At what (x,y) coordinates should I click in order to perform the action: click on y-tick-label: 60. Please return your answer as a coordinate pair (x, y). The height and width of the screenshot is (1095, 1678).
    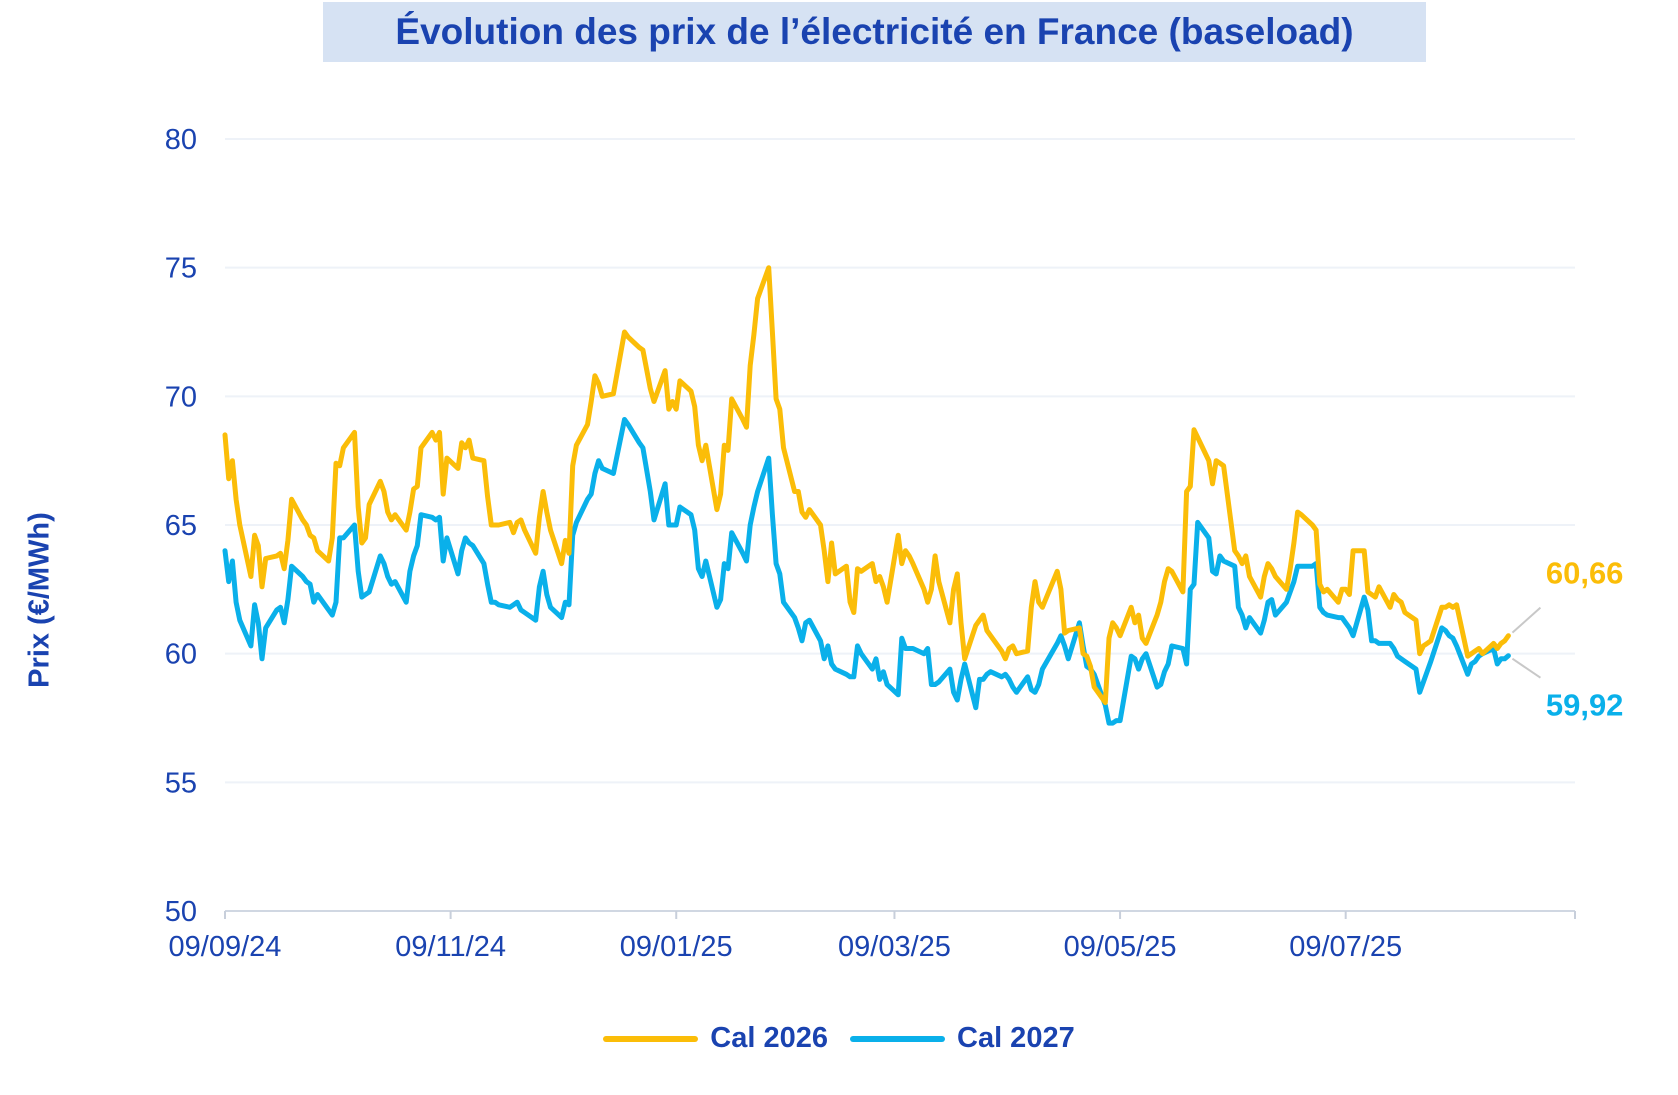
    Looking at the image, I should click on (181, 655).